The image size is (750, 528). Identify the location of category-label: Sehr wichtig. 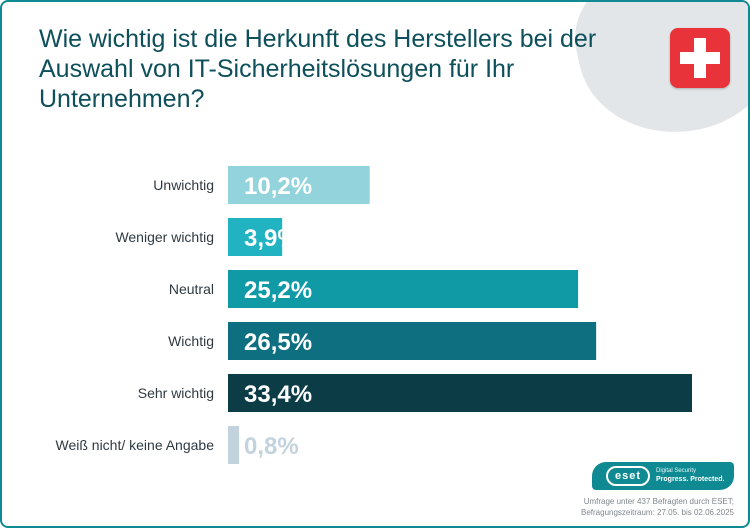
(176, 393).